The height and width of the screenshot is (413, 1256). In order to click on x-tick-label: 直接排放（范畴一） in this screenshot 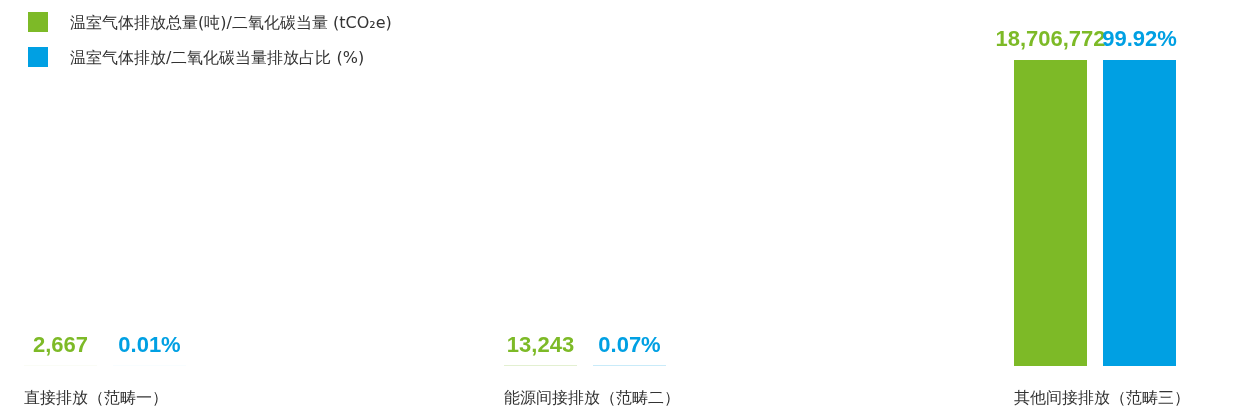, I will do `click(96, 397)`.